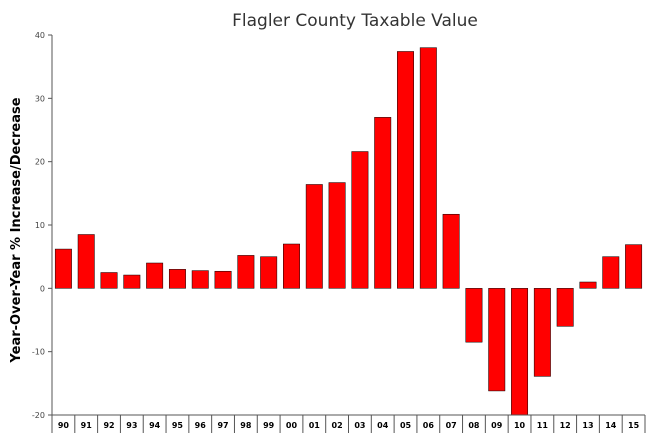 The width and height of the screenshot is (650, 440). Describe the element at coordinates (474, 425) in the screenshot. I see `x-tick-label: 08` at that location.